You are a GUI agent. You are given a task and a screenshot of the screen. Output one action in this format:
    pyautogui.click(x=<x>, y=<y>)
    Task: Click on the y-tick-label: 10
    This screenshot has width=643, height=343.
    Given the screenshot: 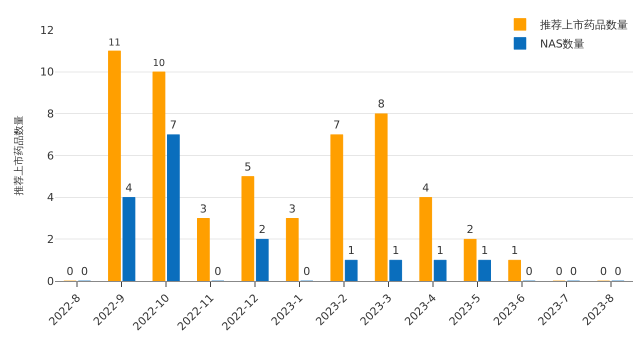 What is the action you would take?
    pyautogui.click(x=47, y=72)
    